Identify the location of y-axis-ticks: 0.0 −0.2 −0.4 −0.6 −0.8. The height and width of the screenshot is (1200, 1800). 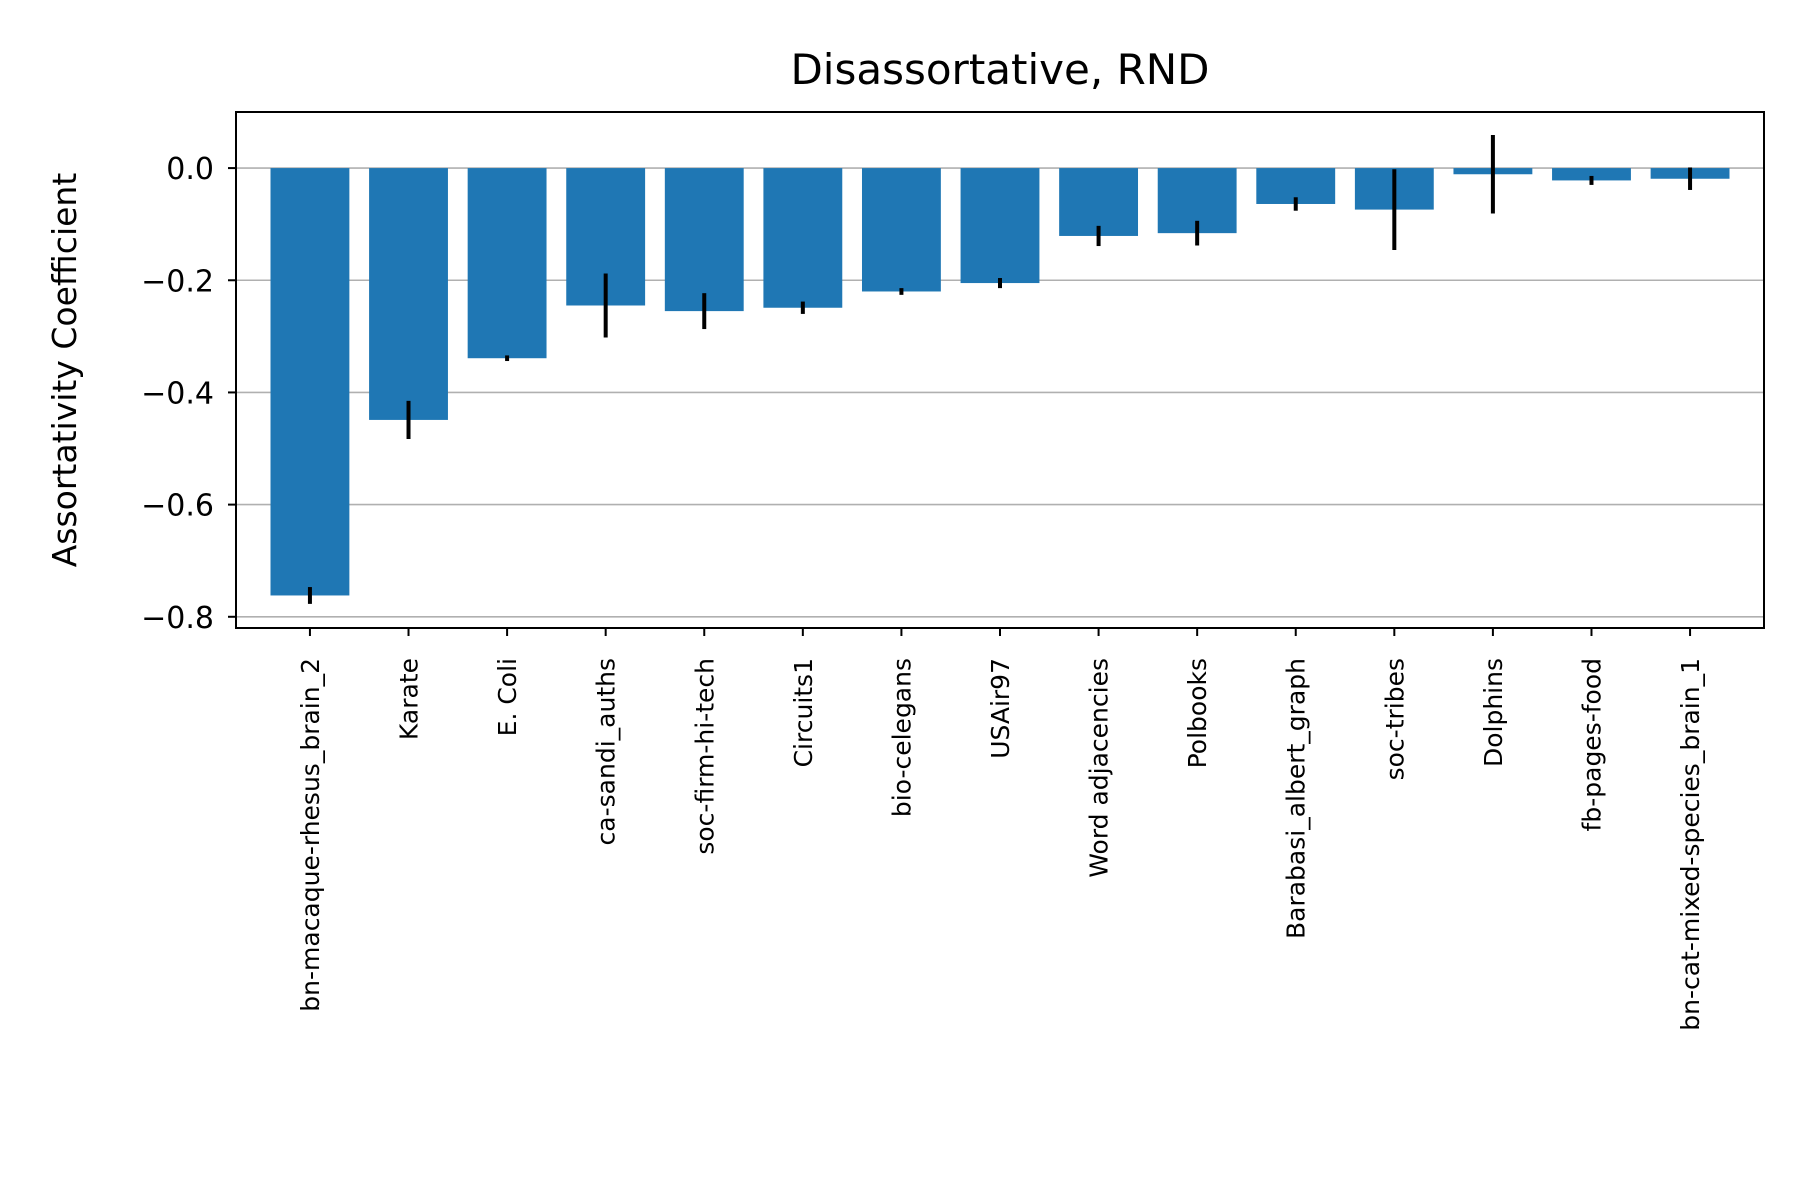
(188, 394).